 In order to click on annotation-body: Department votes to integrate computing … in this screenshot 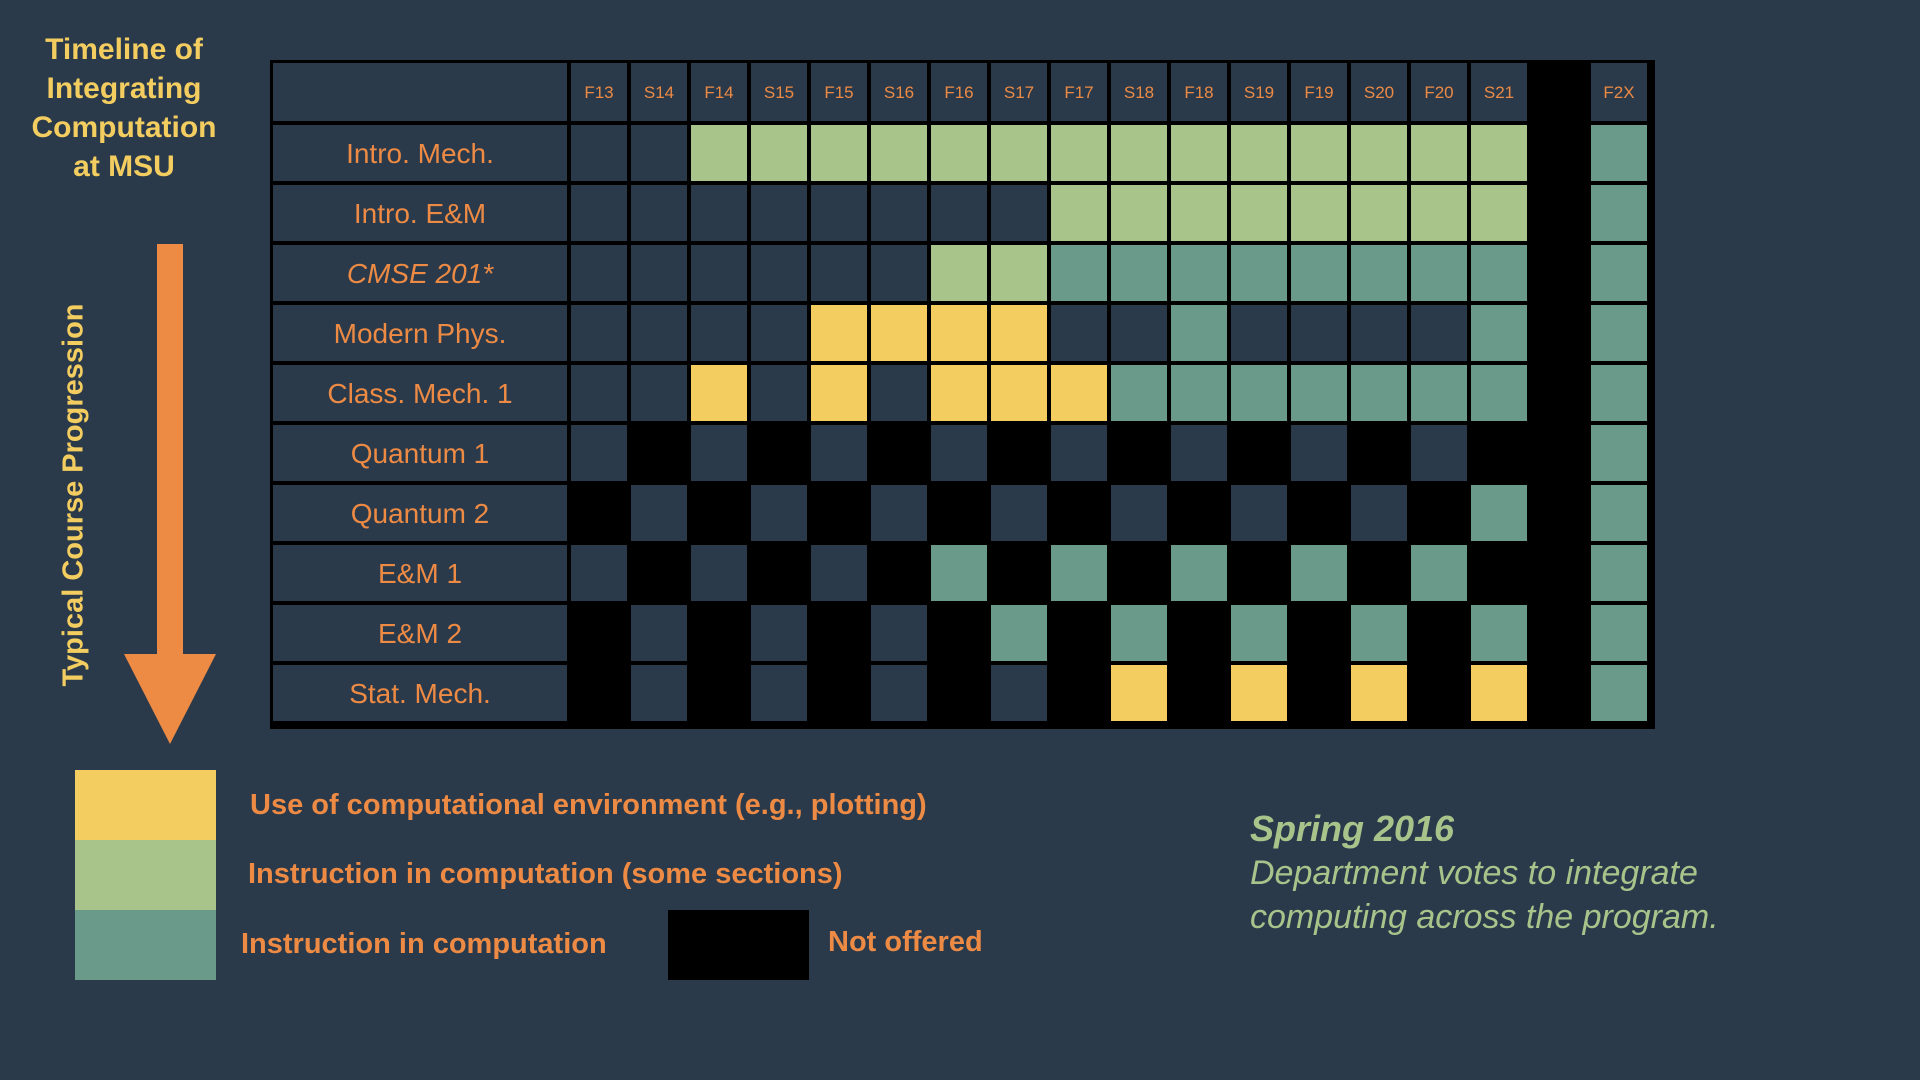, I will do `click(1484, 895)`.